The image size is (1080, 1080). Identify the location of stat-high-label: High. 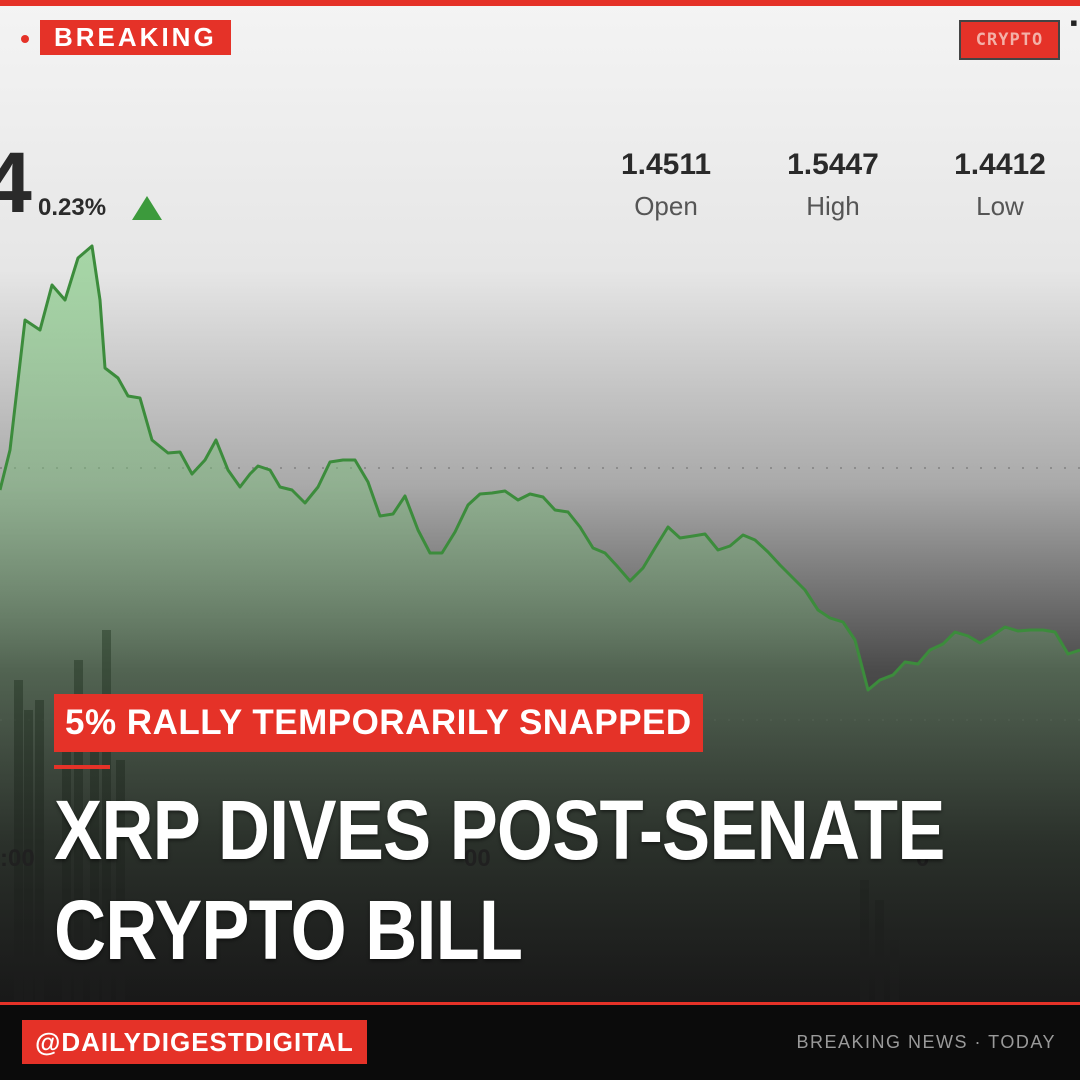
(833, 206).